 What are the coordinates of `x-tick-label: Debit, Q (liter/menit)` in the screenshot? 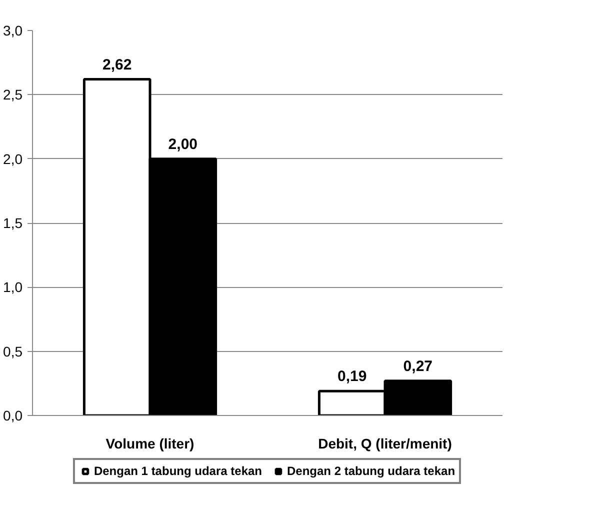 It's located at (385, 444).